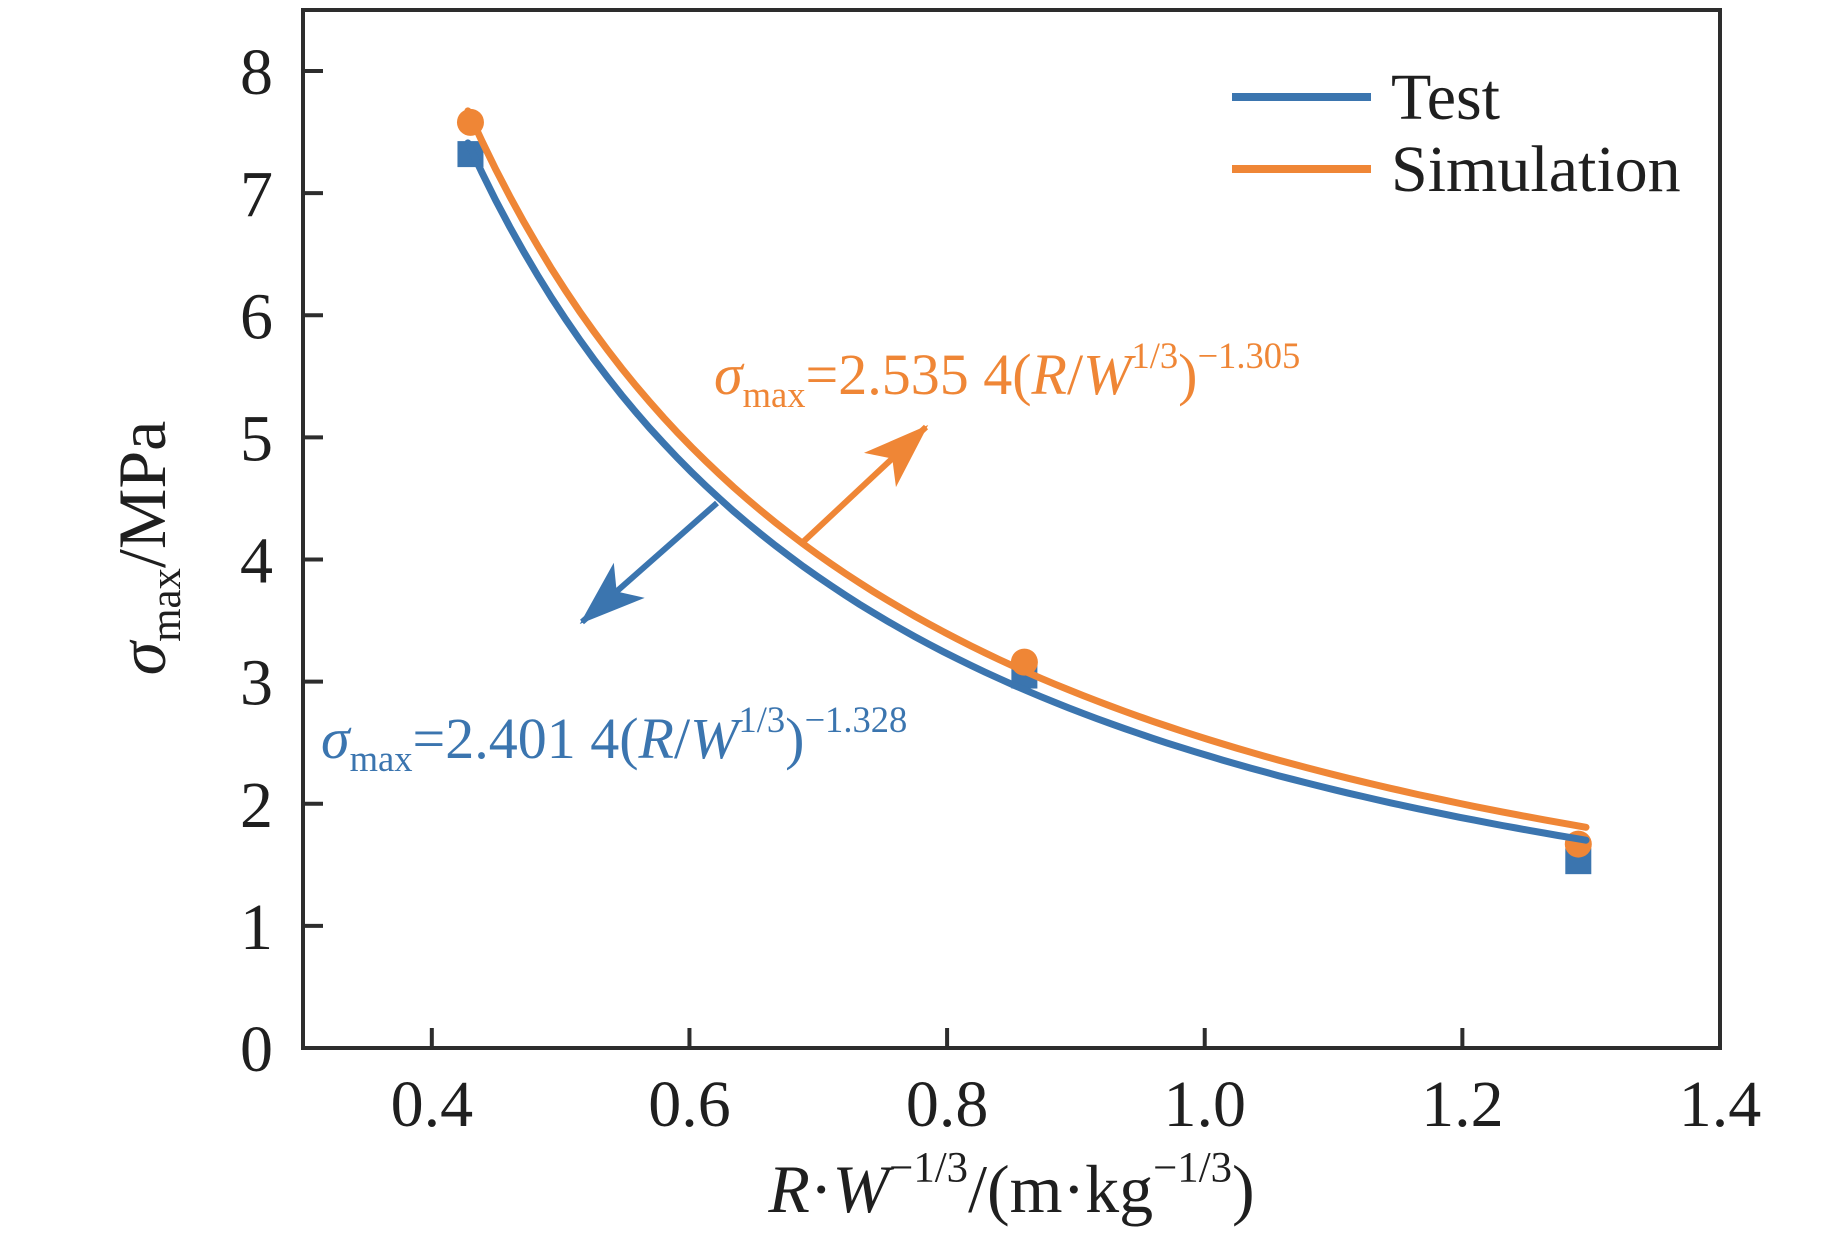 The width and height of the screenshot is (1843, 1240). I want to click on y-tick-label: 3, so click(256, 683).